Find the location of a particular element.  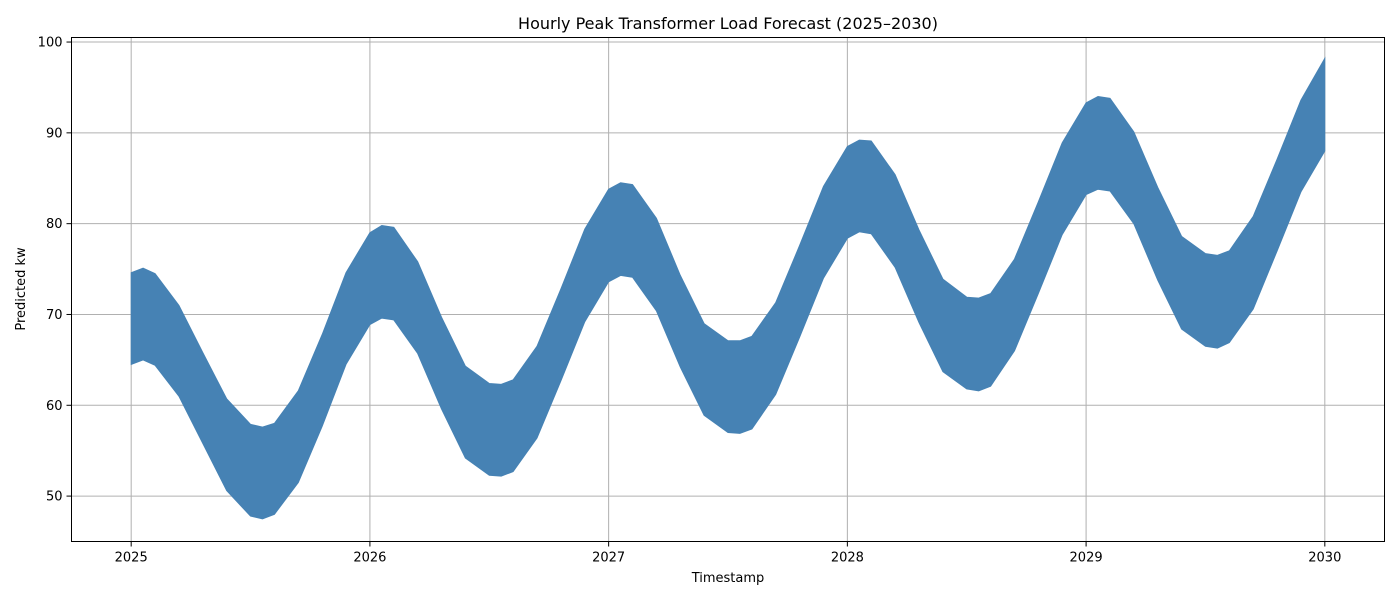

y-tick-label: 80 is located at coordinates (54, 224).